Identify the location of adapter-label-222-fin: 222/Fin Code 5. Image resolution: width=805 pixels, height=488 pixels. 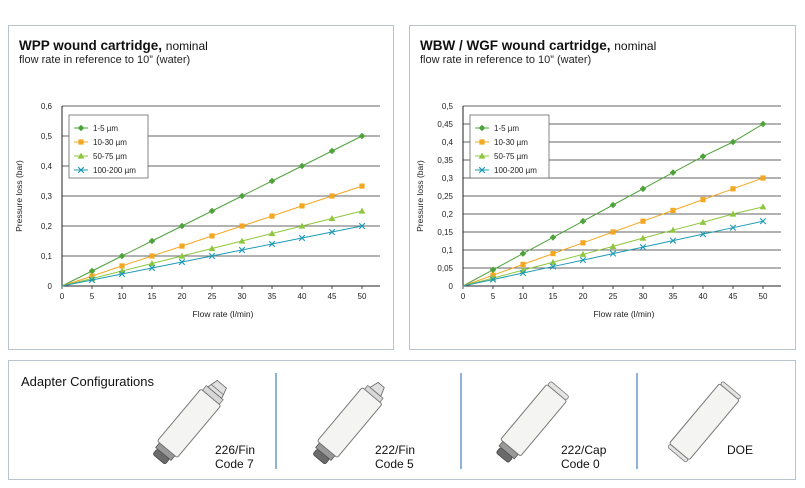
(395, 457).